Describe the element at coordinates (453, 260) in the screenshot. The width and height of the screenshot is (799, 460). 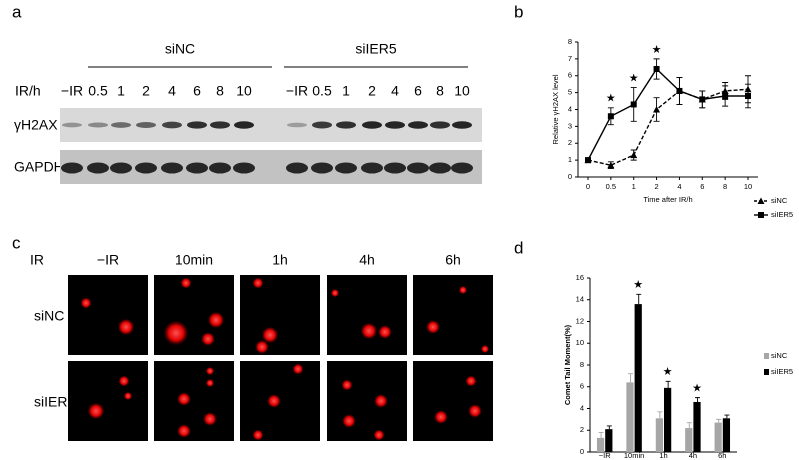
I see `column-label: 6h` at that location.